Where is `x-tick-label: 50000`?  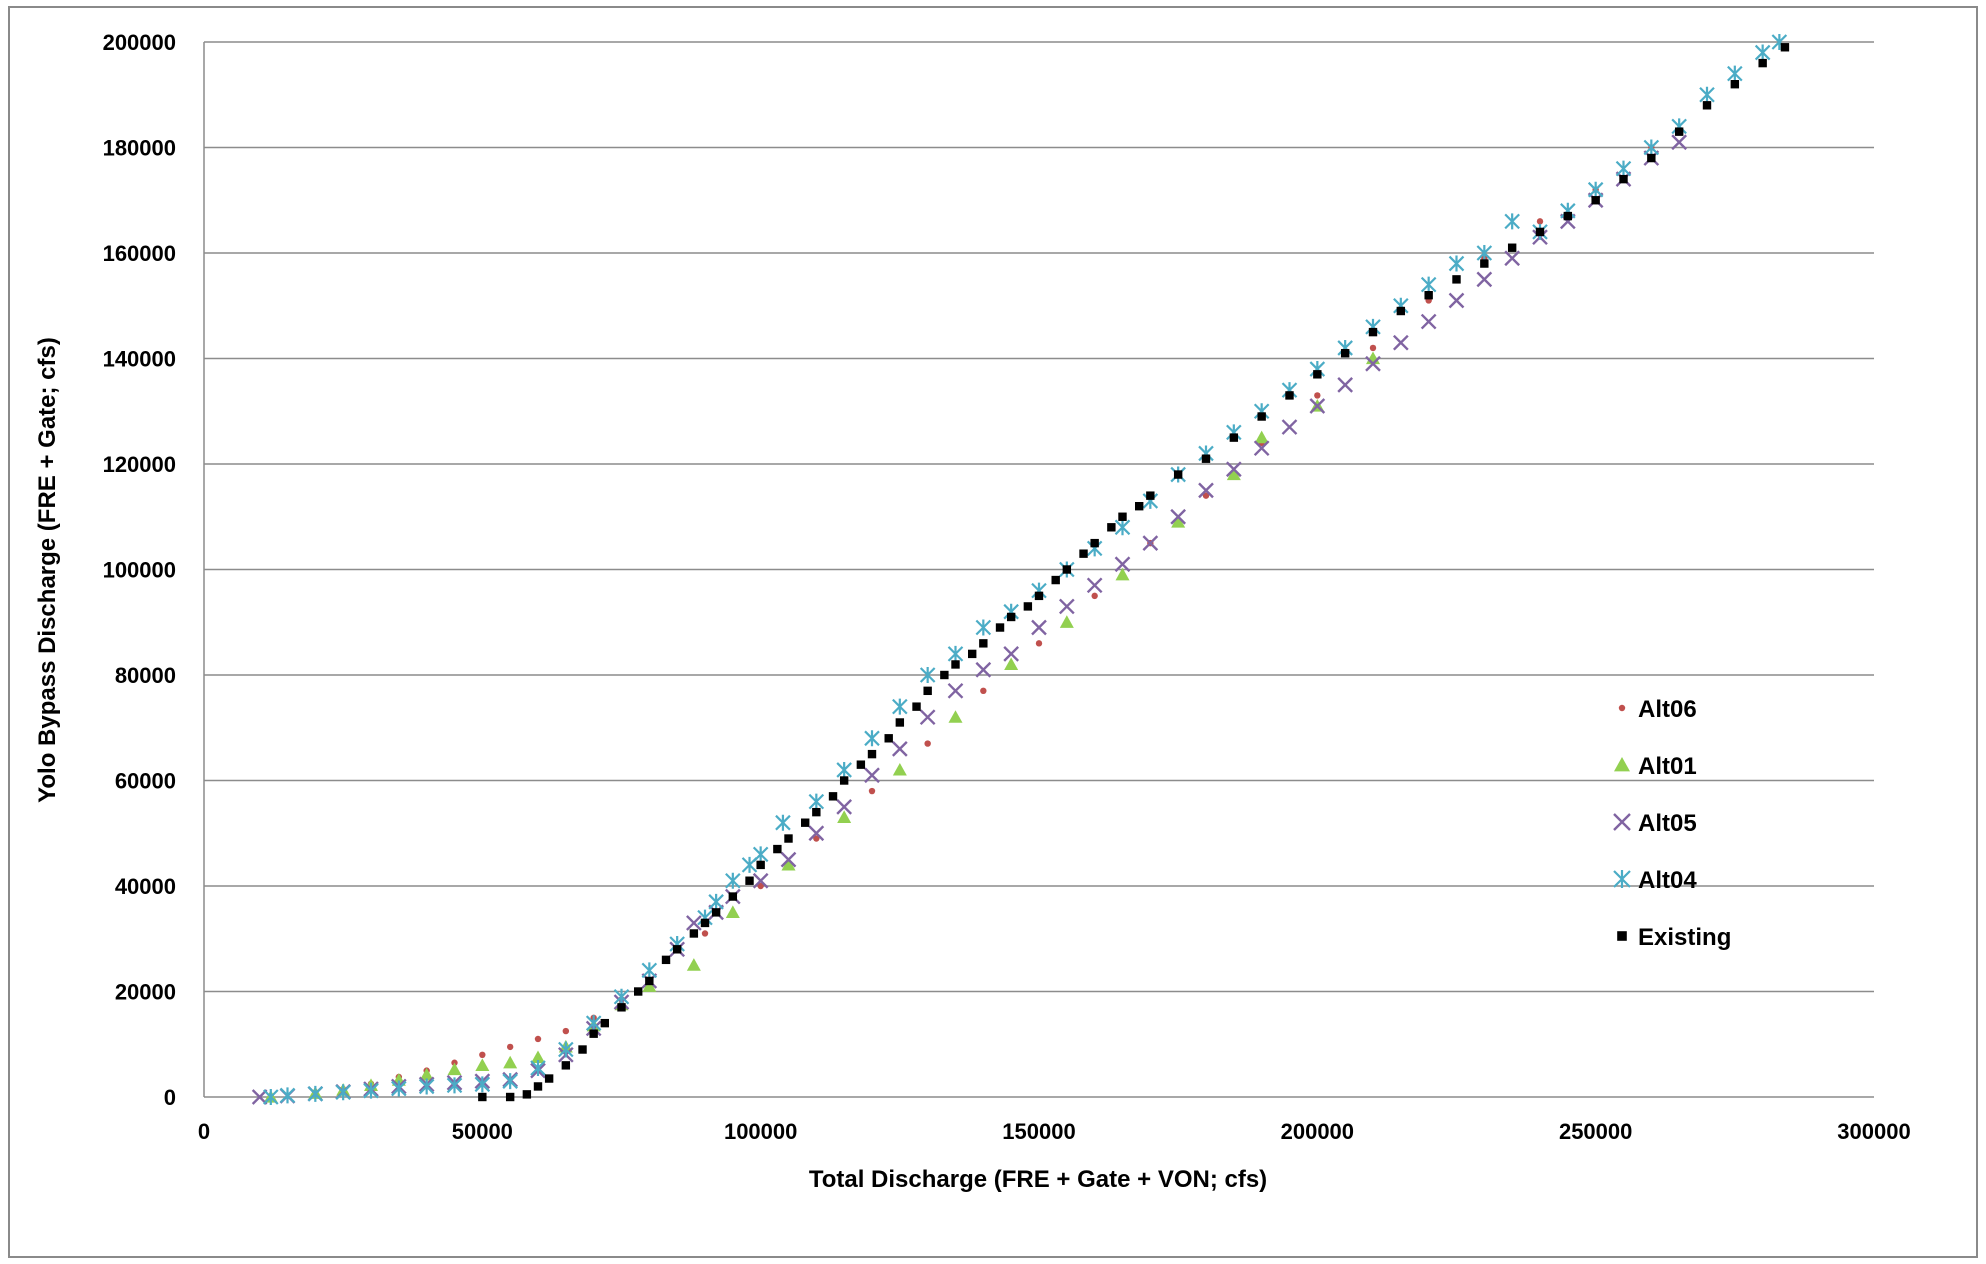 x-tick-label: 50000 is located at coordinates (482, 1131).